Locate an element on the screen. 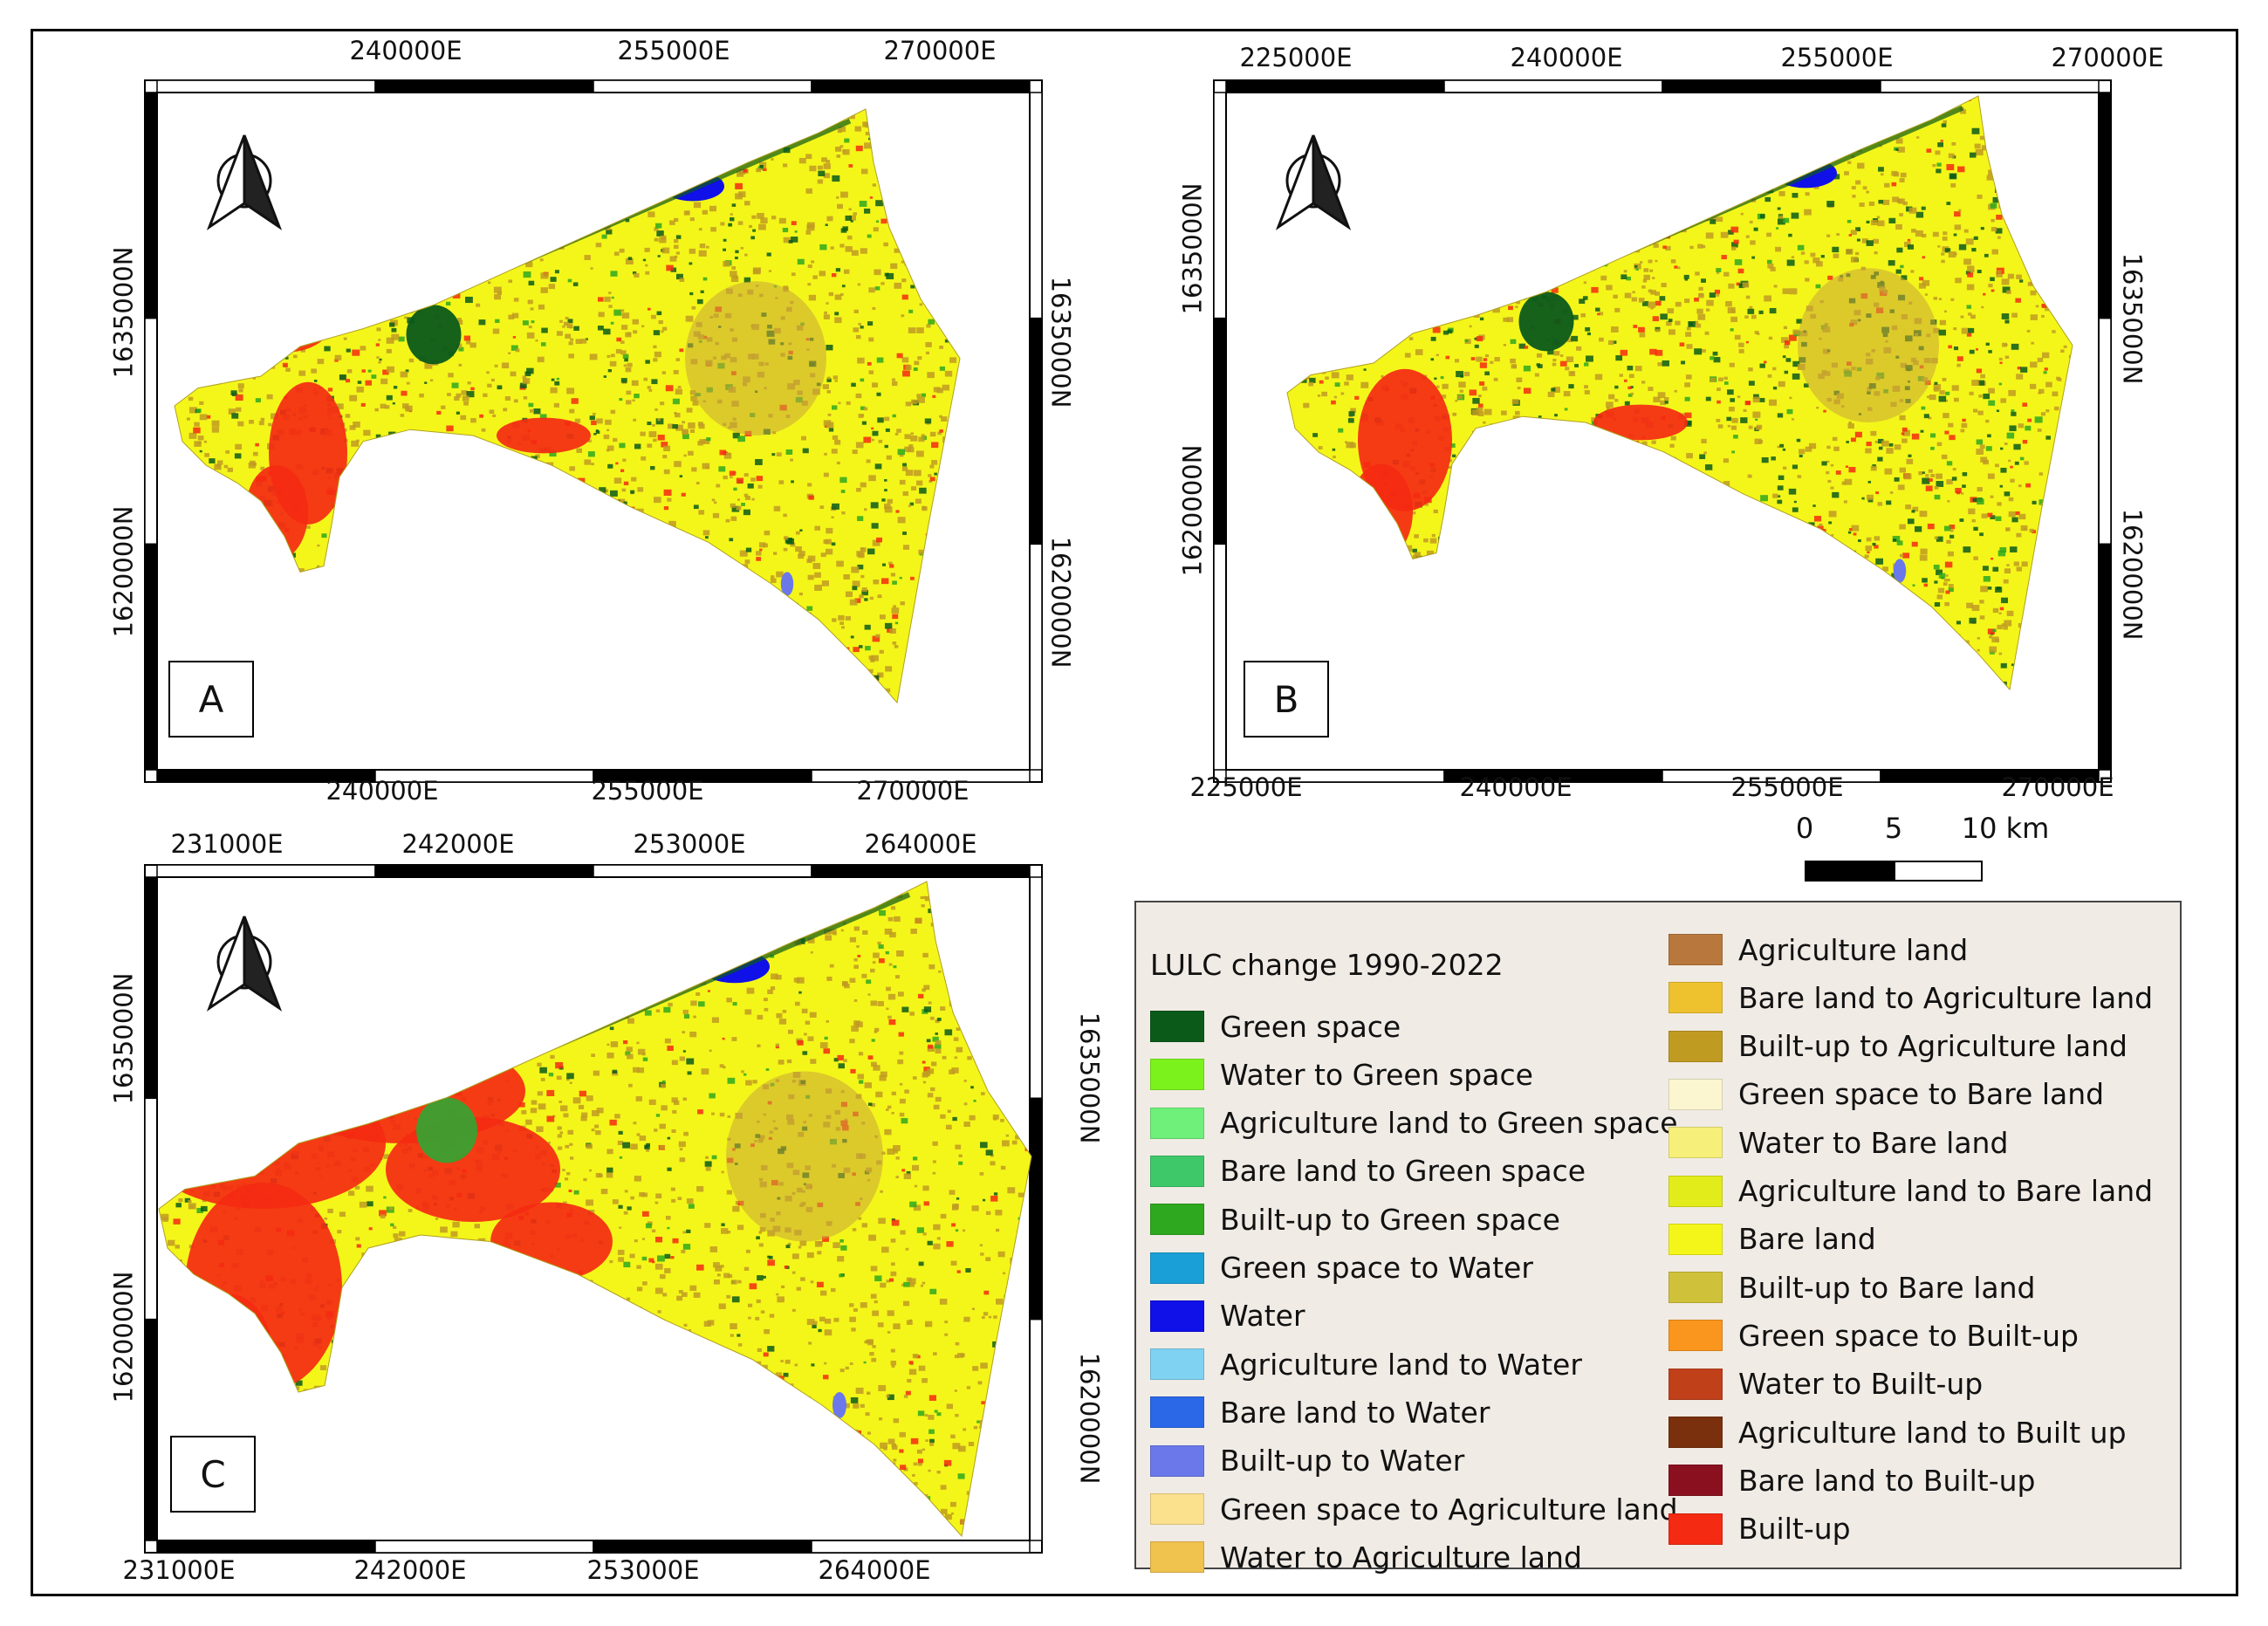 The width and height of the screenshot is (2268, 1626). right-tick-label: 1635000N is located at coordinates (1060, 342).